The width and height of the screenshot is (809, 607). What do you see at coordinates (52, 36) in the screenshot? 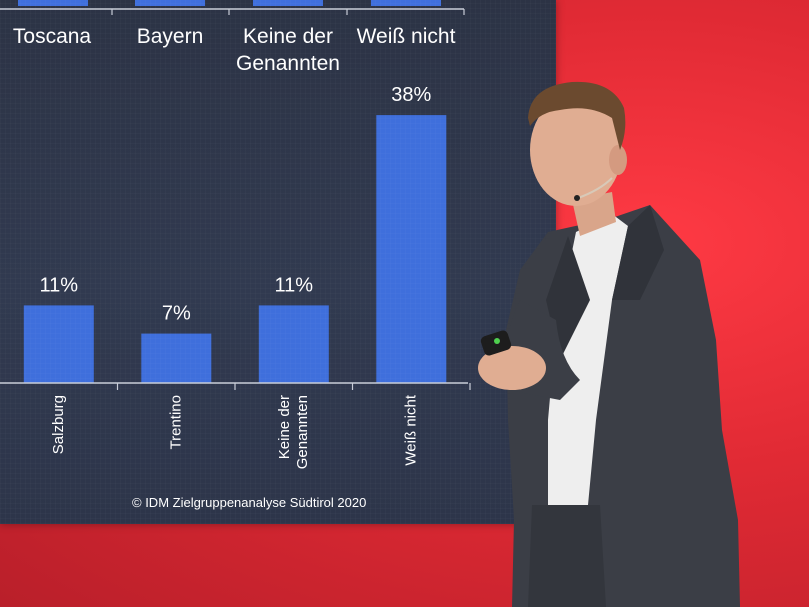
I see `top-label-toscana: Toscana` at bounding box center [52, 36].